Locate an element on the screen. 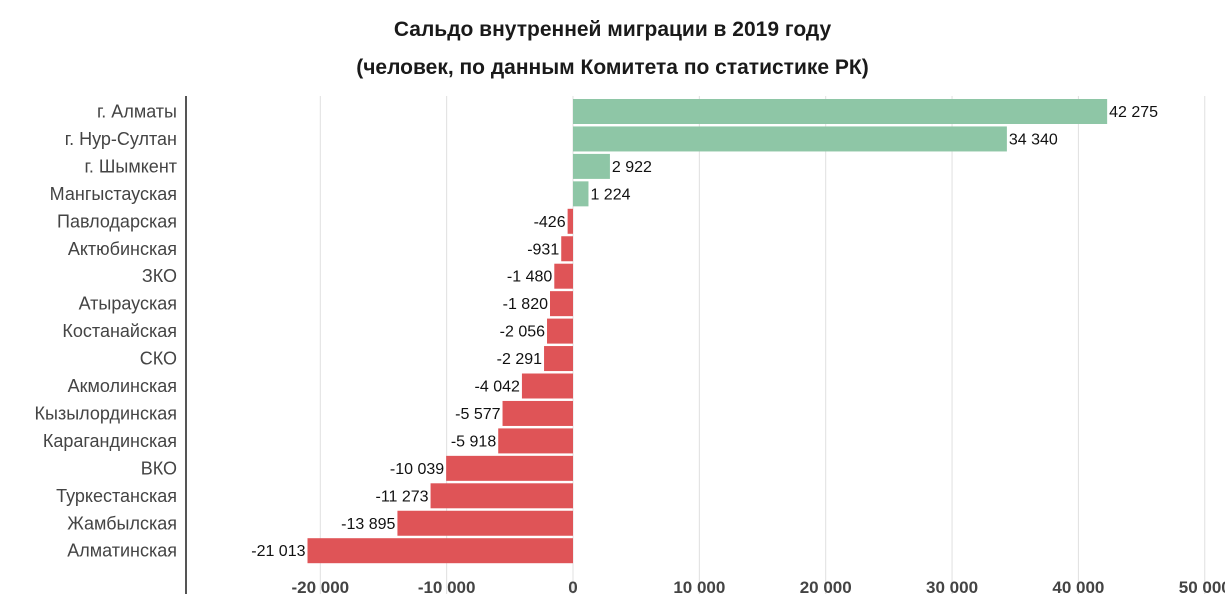  value-label: -5 918 is located at coordinates (473, 441).